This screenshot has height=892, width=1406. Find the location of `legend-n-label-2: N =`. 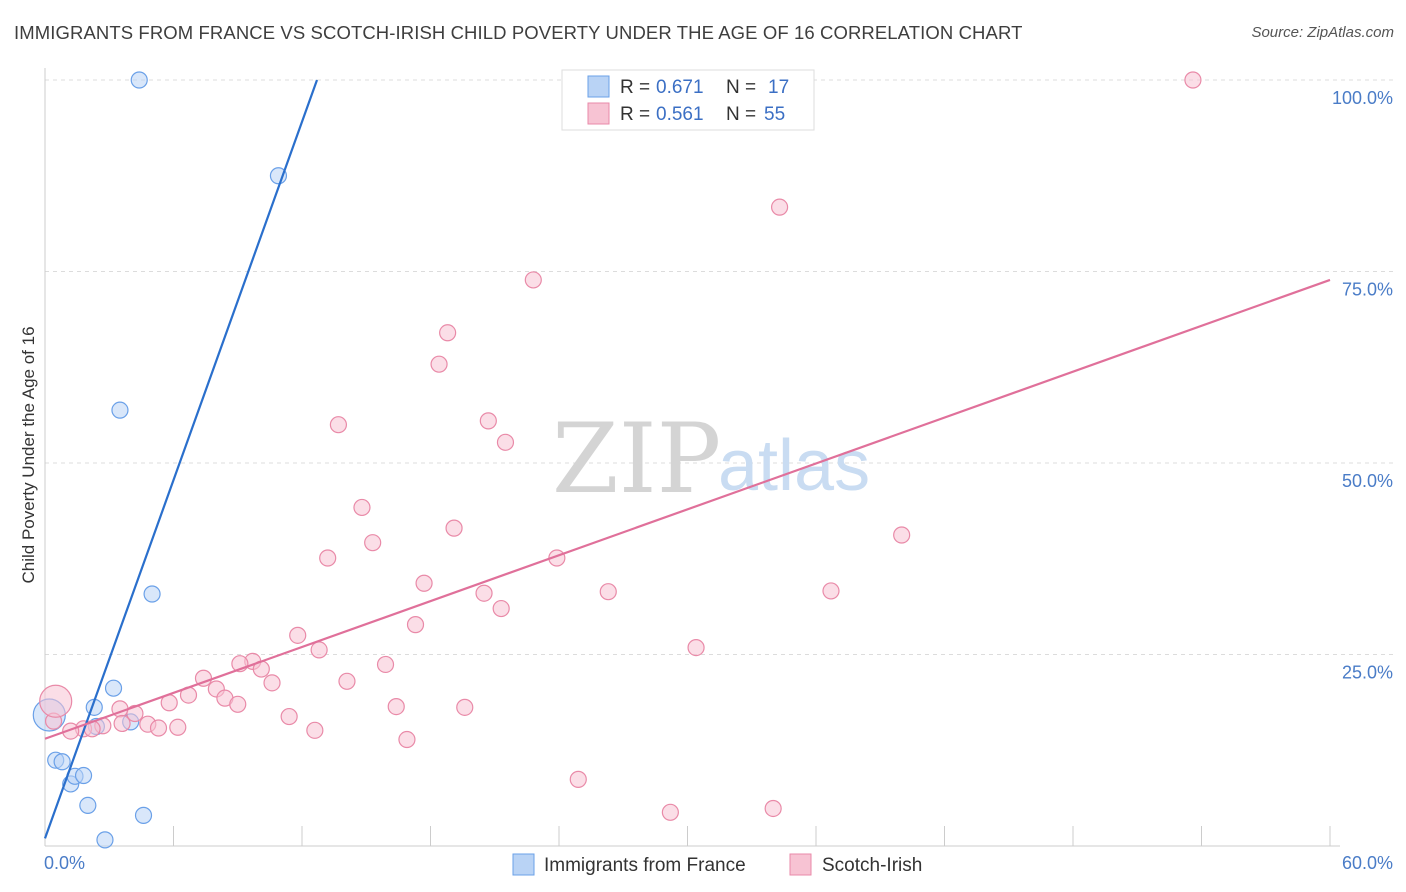

legend-n-label-2: N = is located at coordinates (741, 114).